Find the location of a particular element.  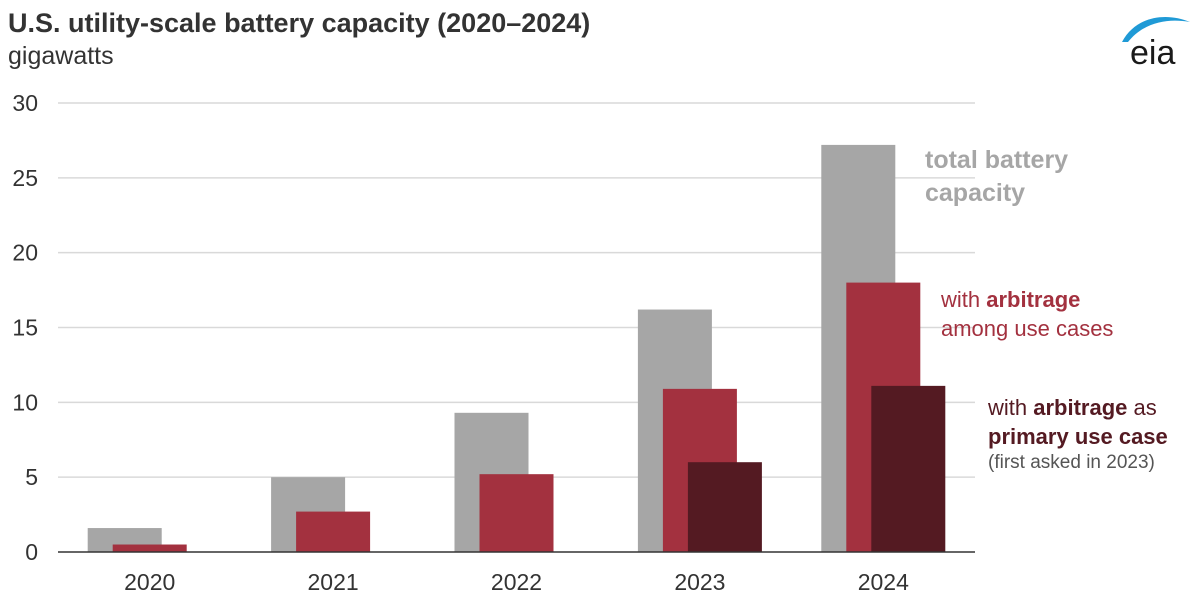

x-tick-label-2020: 2020 is located at coordinates (149, 582).